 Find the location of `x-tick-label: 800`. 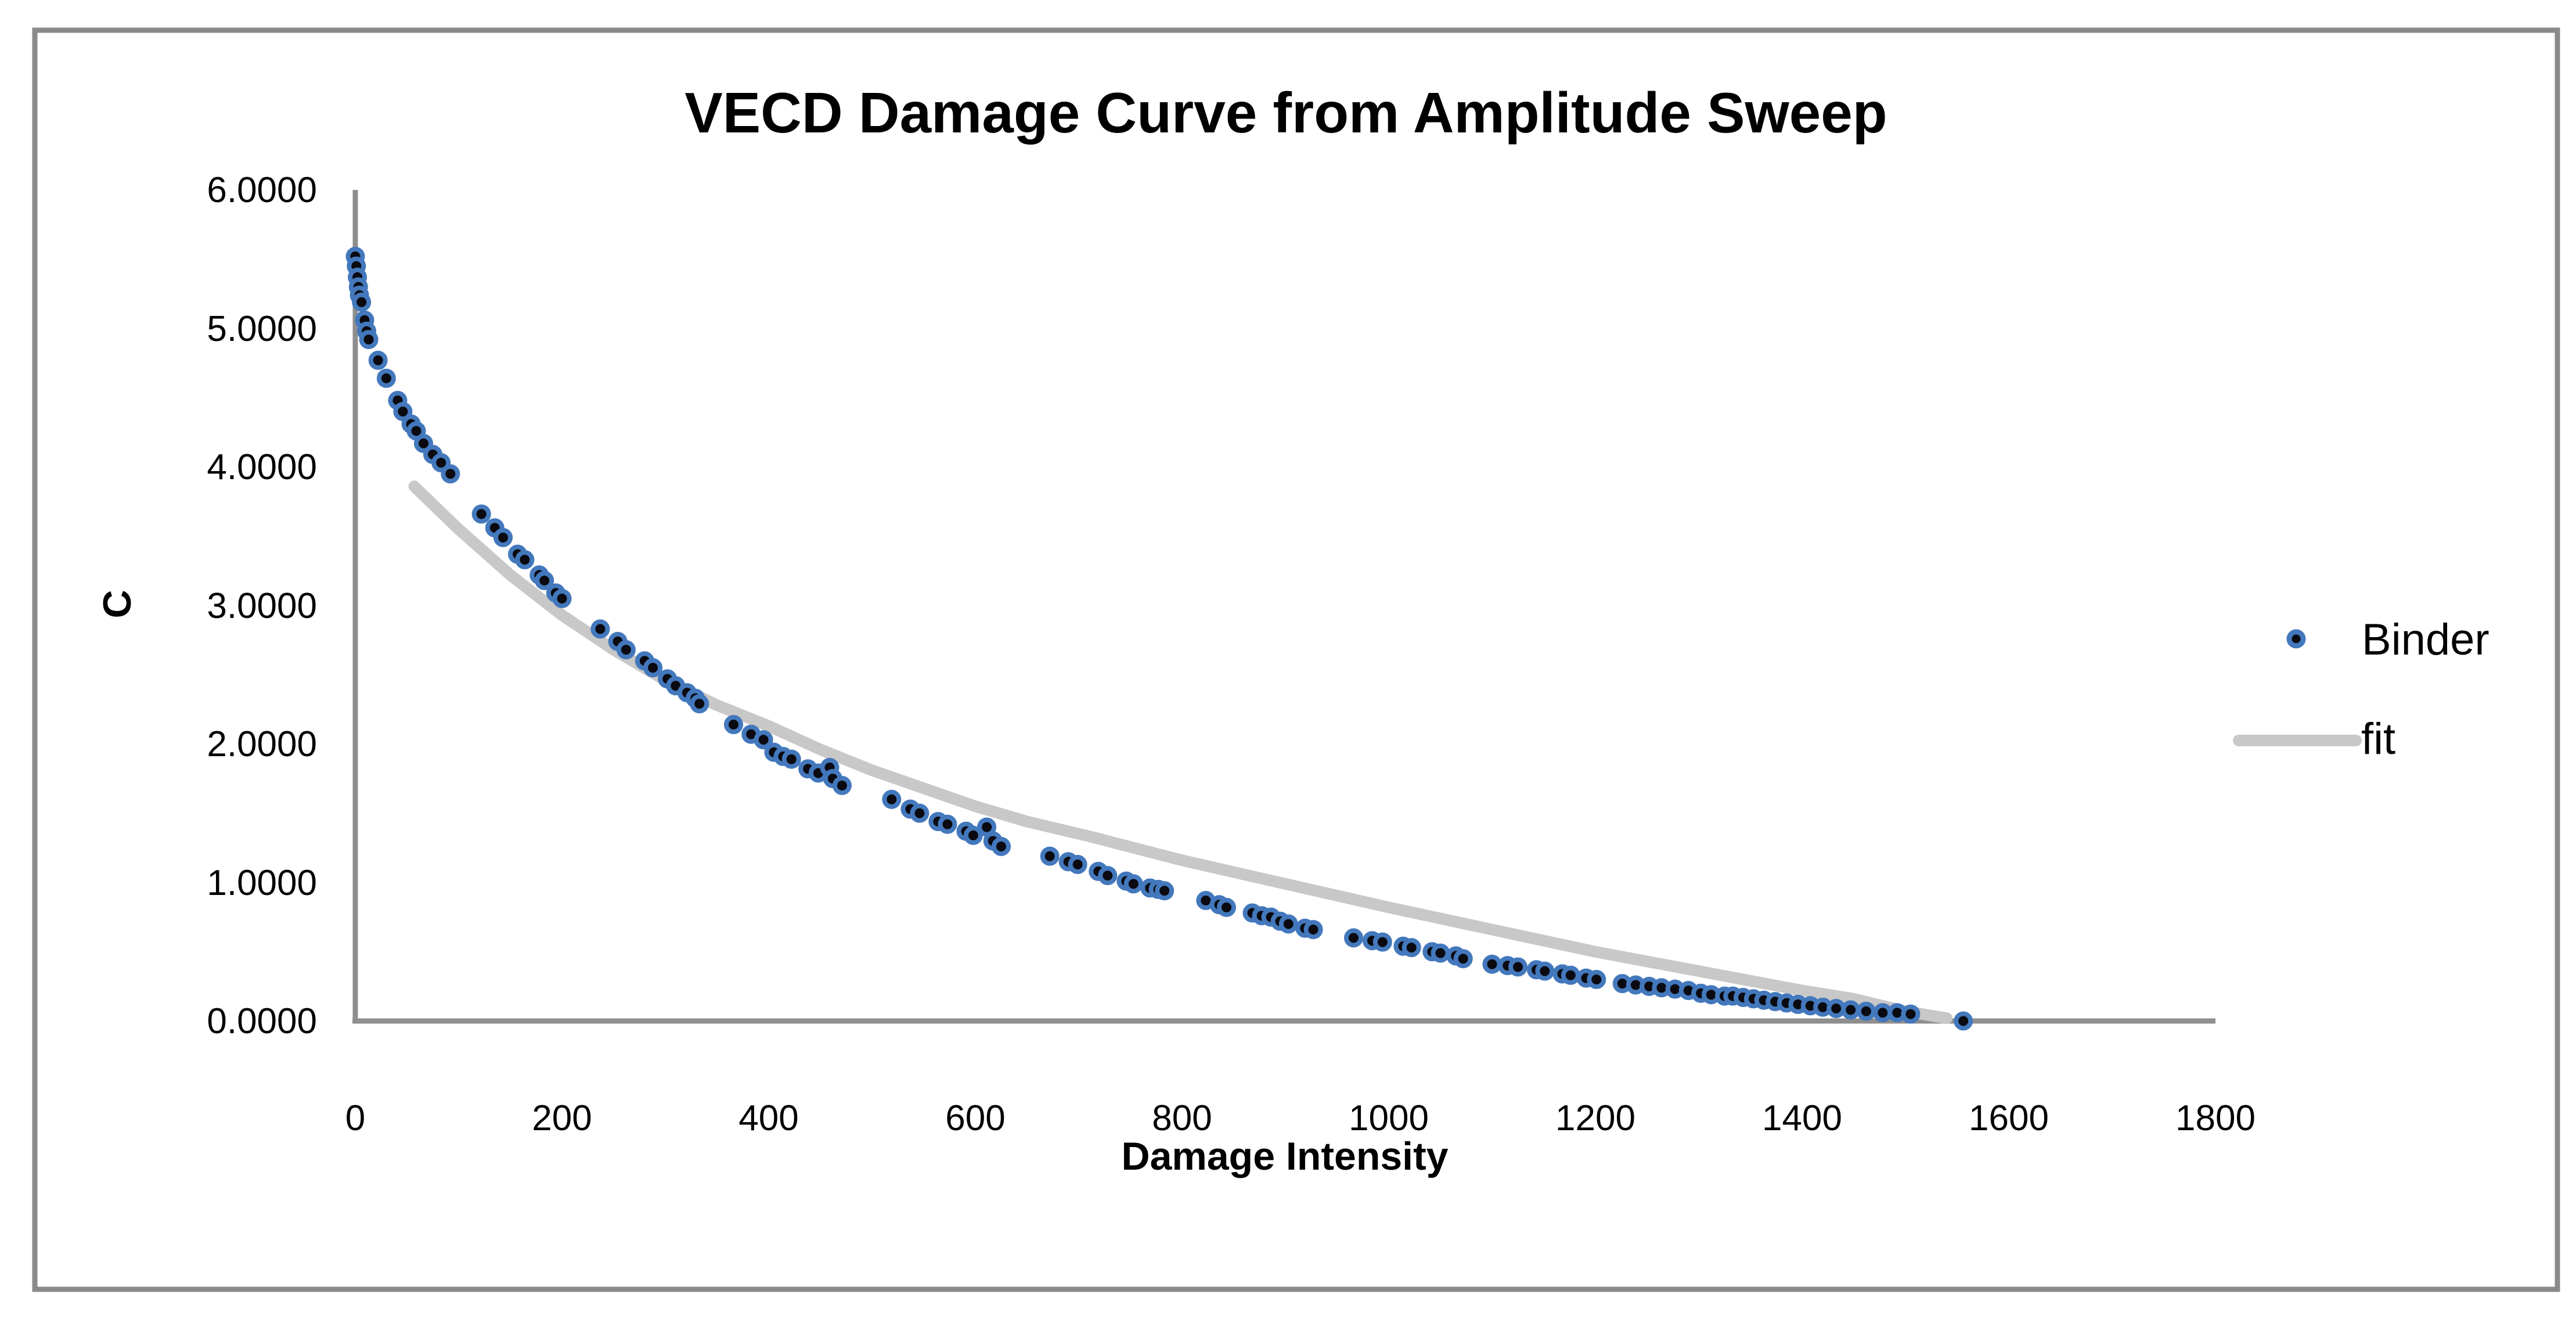

x-tick-label: 800 is located at coordinates (1182, 1118).